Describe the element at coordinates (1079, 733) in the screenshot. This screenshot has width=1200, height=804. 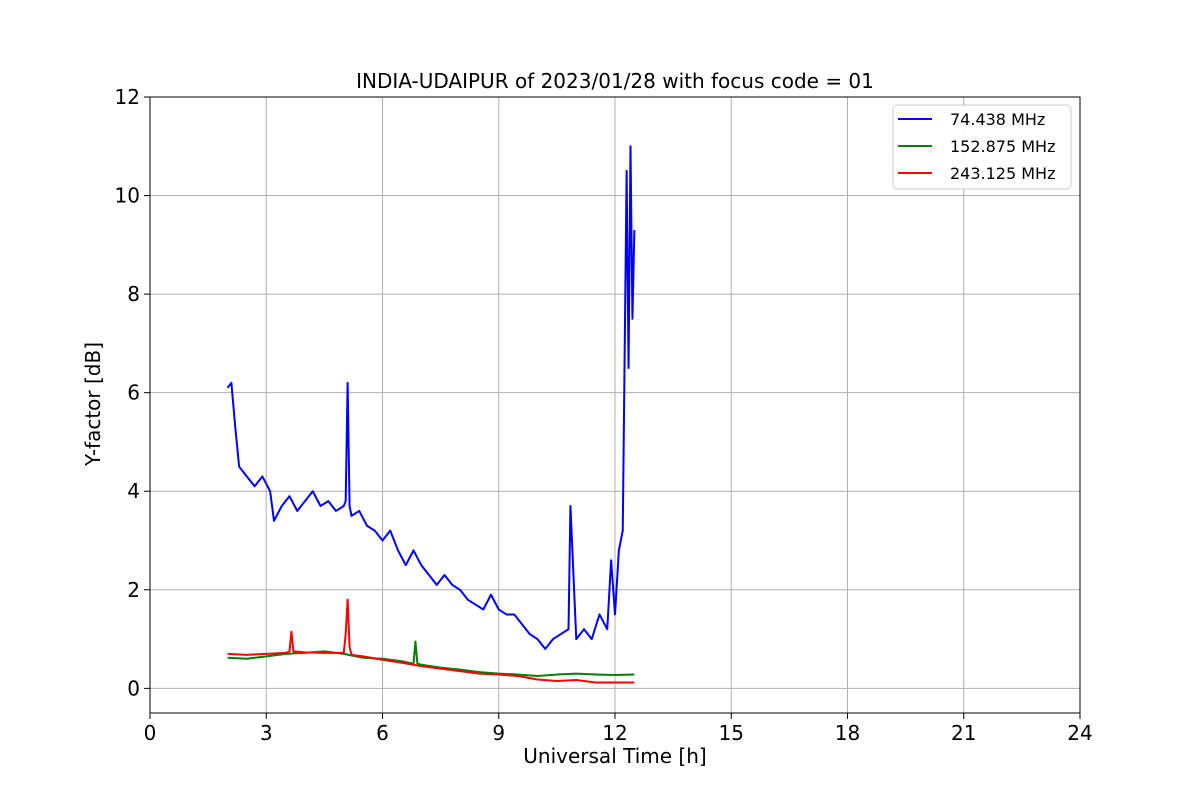
I see `x-tick-label: 24` at that location.